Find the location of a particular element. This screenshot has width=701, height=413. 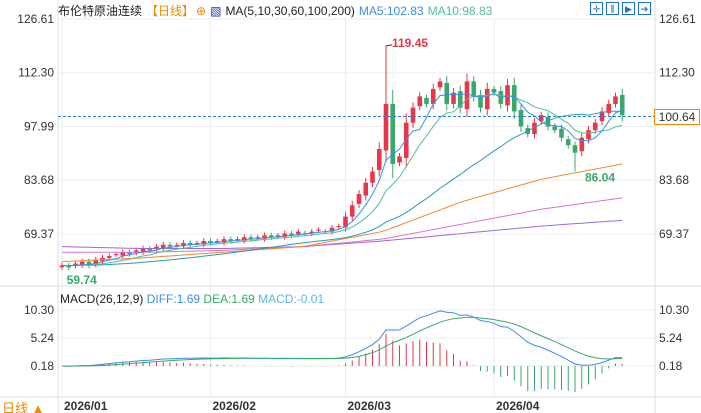

settings-icon: ⊕ is located at coordinates (201, 11).